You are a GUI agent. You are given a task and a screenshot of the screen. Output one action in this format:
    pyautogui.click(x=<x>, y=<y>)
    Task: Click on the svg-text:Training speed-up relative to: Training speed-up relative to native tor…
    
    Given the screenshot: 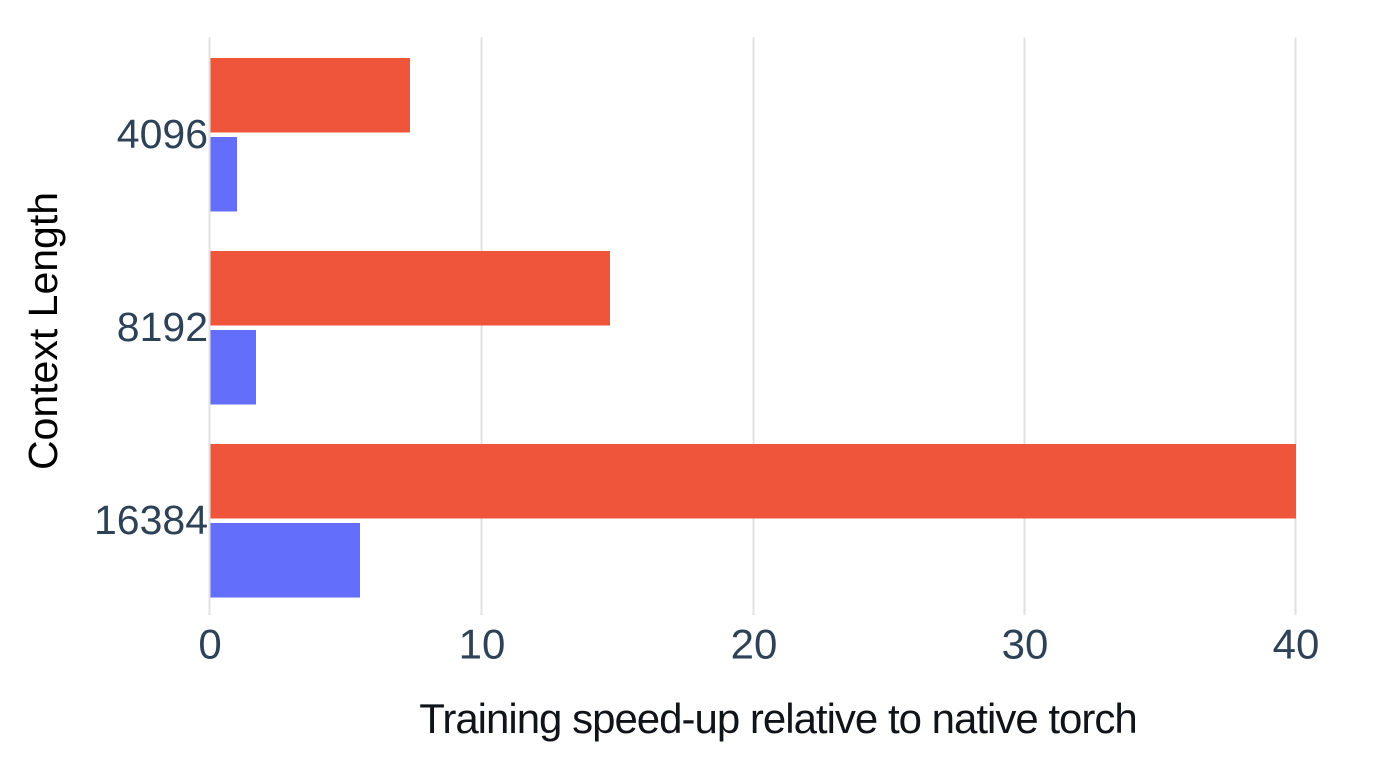 What is the action you would take?
    pyautogui.click(x=778, y=718)
    